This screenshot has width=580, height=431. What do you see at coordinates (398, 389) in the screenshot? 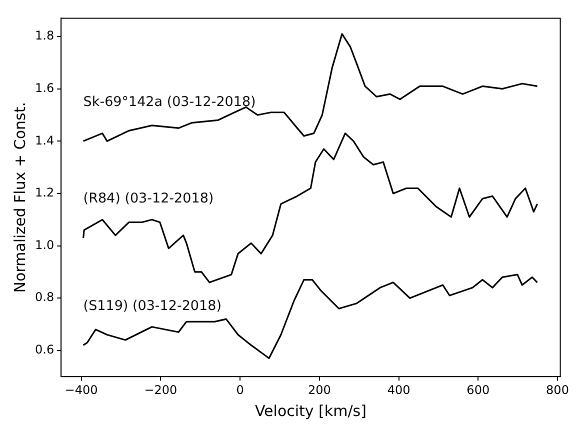
I see `x-tick-label: 400` at bounding box center [398, 389].